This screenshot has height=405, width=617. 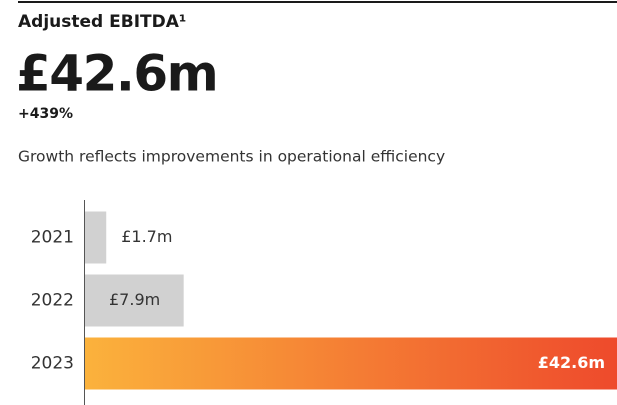 I want to click on value-label: £42.6m, so click(x=571, y=362).